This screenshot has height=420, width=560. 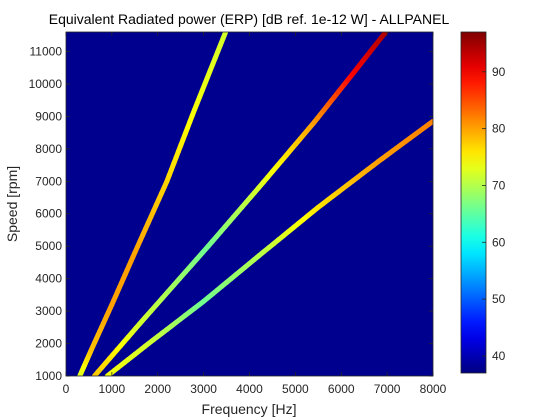 What do you see at coordinates (499, 185) in the screenshot?
I see `colorbar-tick-label: 70` at bounding box center [499, 185].